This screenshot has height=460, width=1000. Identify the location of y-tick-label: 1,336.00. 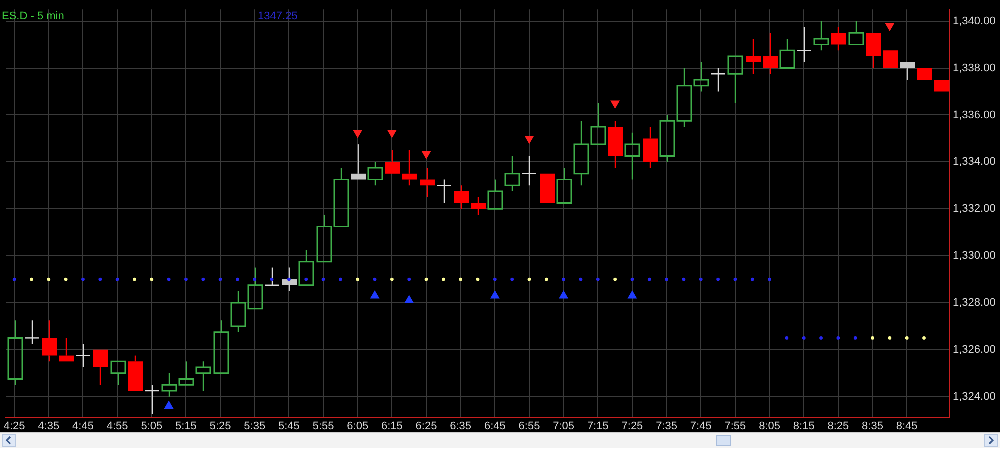
(974, 115).